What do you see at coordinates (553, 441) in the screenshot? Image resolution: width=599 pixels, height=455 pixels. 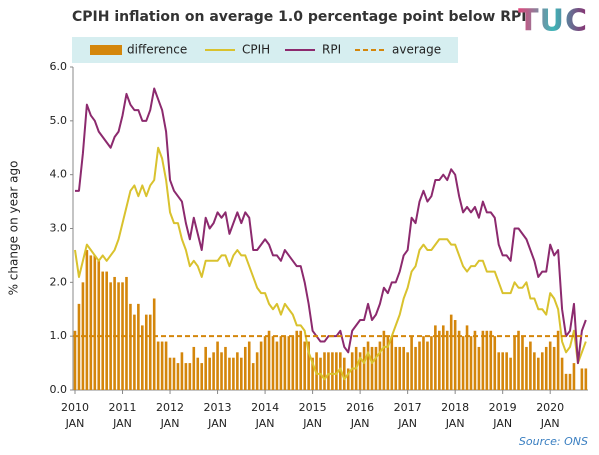 I see `source: Source: ONS` at bounding box center [553, 441].